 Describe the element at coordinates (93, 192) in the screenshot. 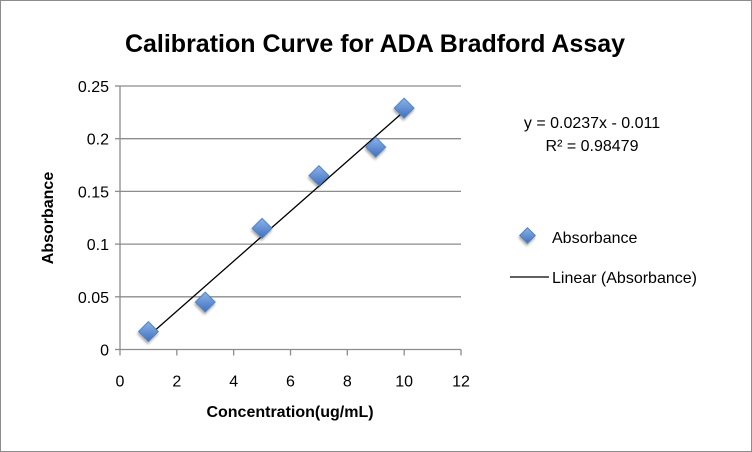

I see `y-tick-label: 0.15` at that location.